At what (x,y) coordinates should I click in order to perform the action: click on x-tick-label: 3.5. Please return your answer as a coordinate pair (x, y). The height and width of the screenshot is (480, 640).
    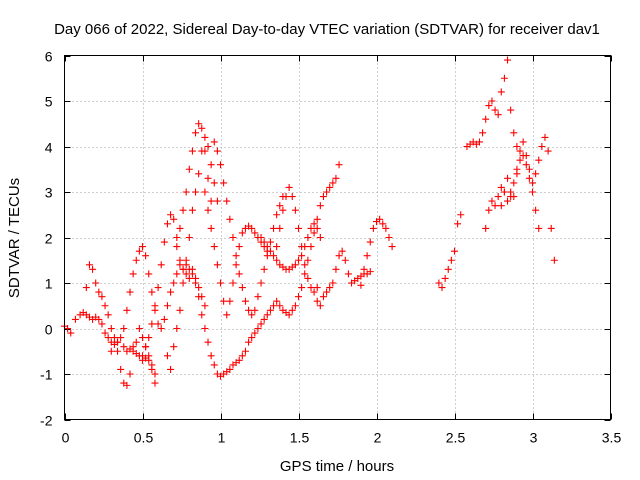
    Looking at the image, I should click on (612, 438).